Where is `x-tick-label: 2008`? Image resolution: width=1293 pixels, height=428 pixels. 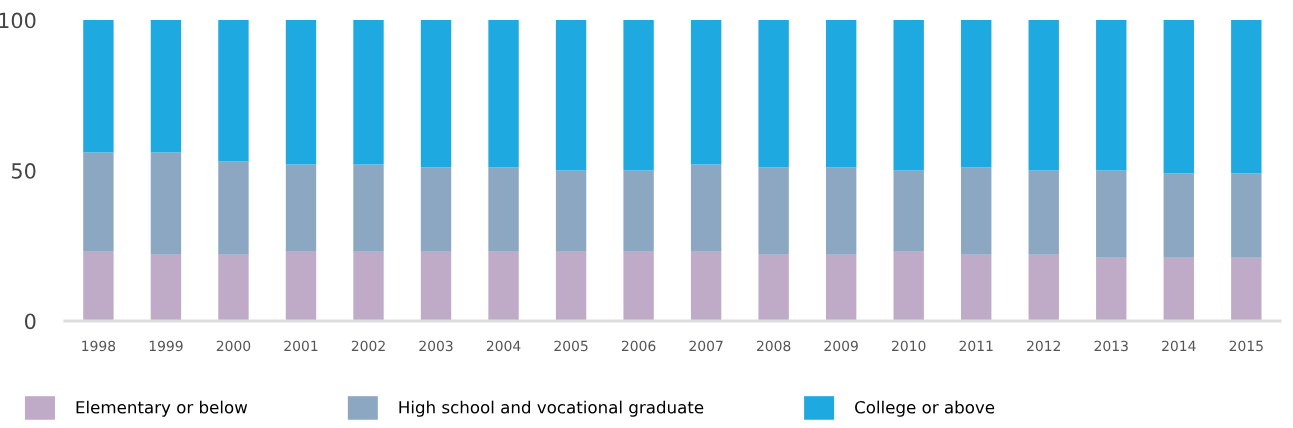 x-tick-label: 2008 is located at coordinates (773, 346).